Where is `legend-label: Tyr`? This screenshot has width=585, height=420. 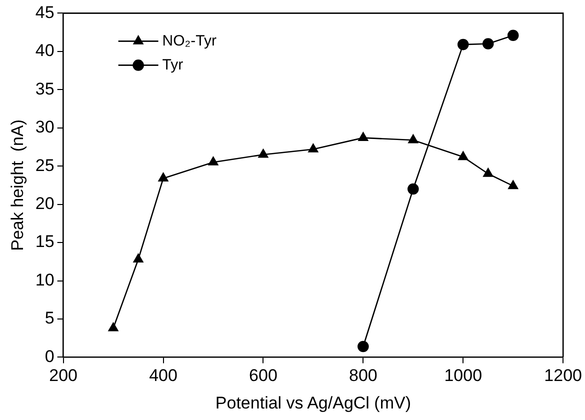 legend-label: Tyr is located at coordinates (173, 65).